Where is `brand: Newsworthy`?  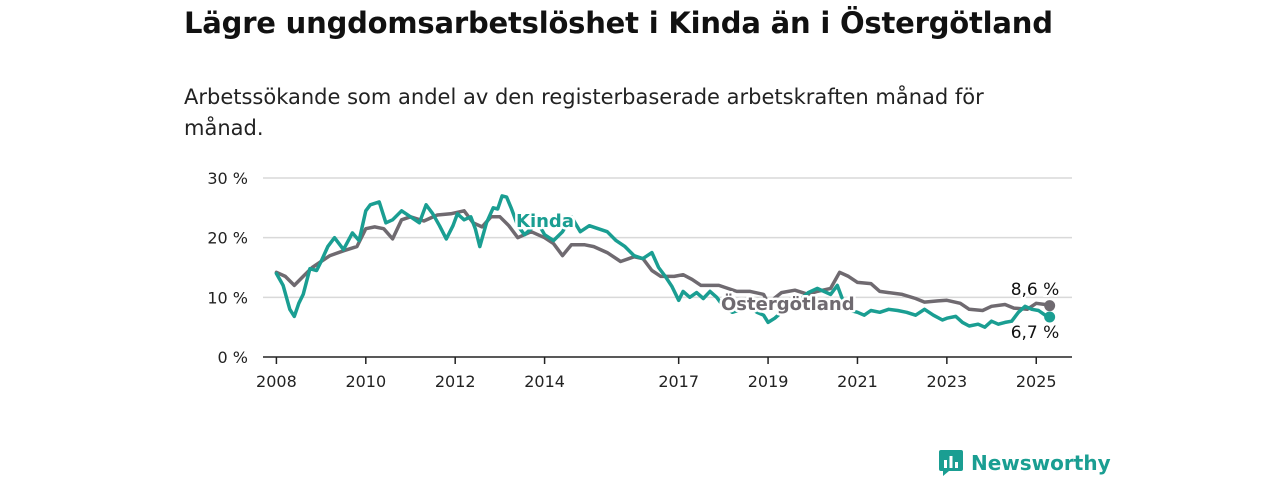 brand: Newsworthy is located at coordinates (1024, 463).